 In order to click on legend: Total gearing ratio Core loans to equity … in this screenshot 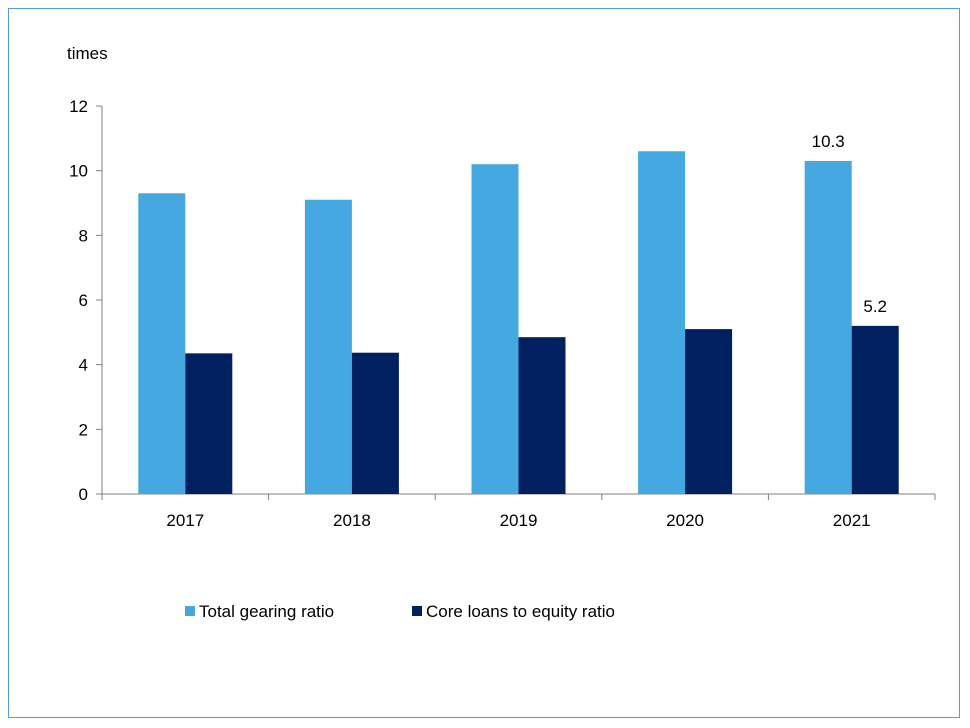, I will do `click(400, 611)`.